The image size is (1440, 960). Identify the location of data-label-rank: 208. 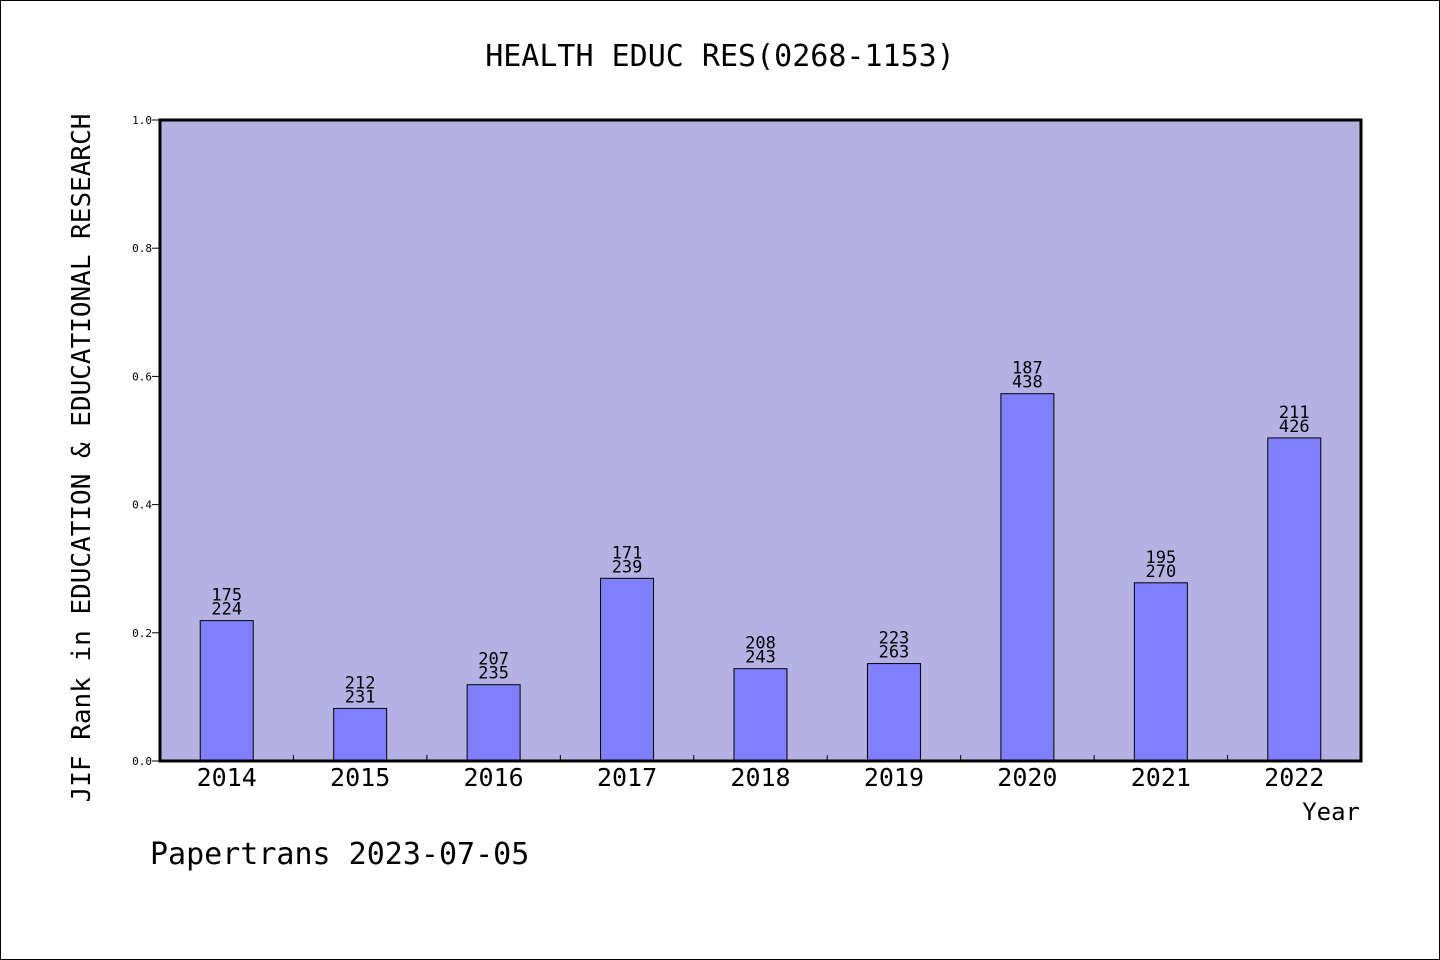
(760, 644).